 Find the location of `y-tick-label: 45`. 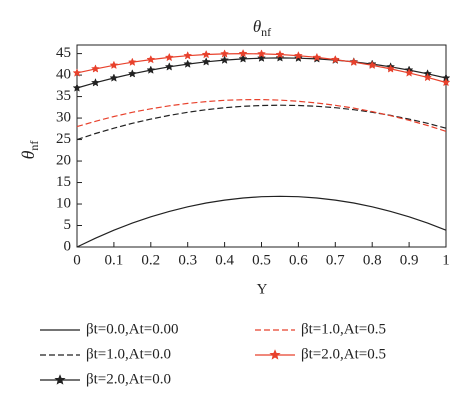

y-tick-label: 45 is located at coordinates (63, 53).